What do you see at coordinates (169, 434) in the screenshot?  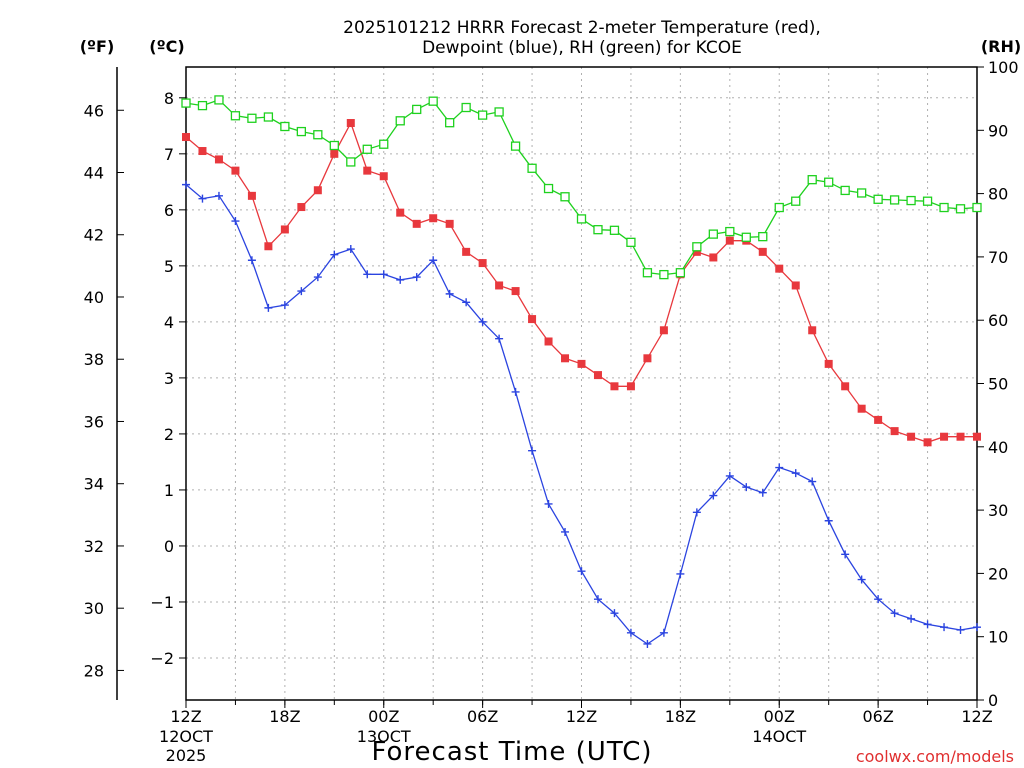 I see `celsius-tick-label: 2` at bounding box center [169, 434].